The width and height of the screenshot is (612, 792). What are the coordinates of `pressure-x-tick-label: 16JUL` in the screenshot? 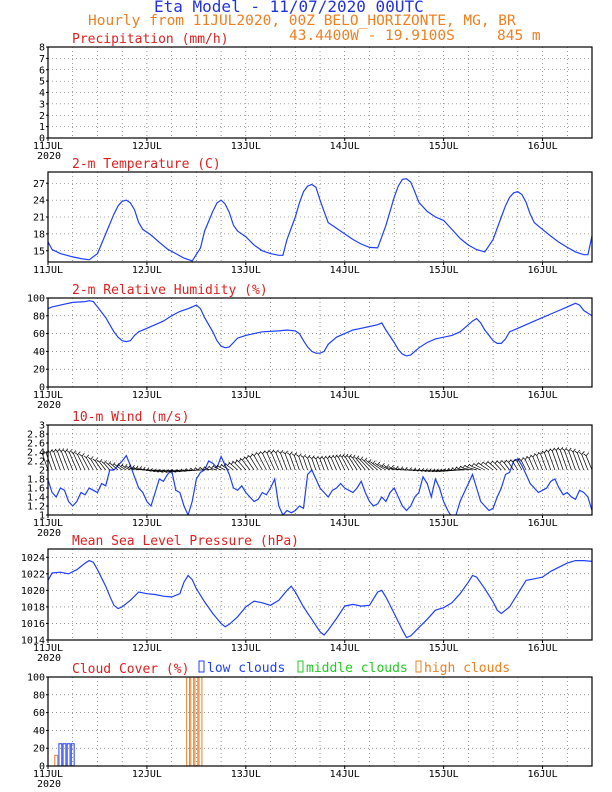 It's located at (542, 648).